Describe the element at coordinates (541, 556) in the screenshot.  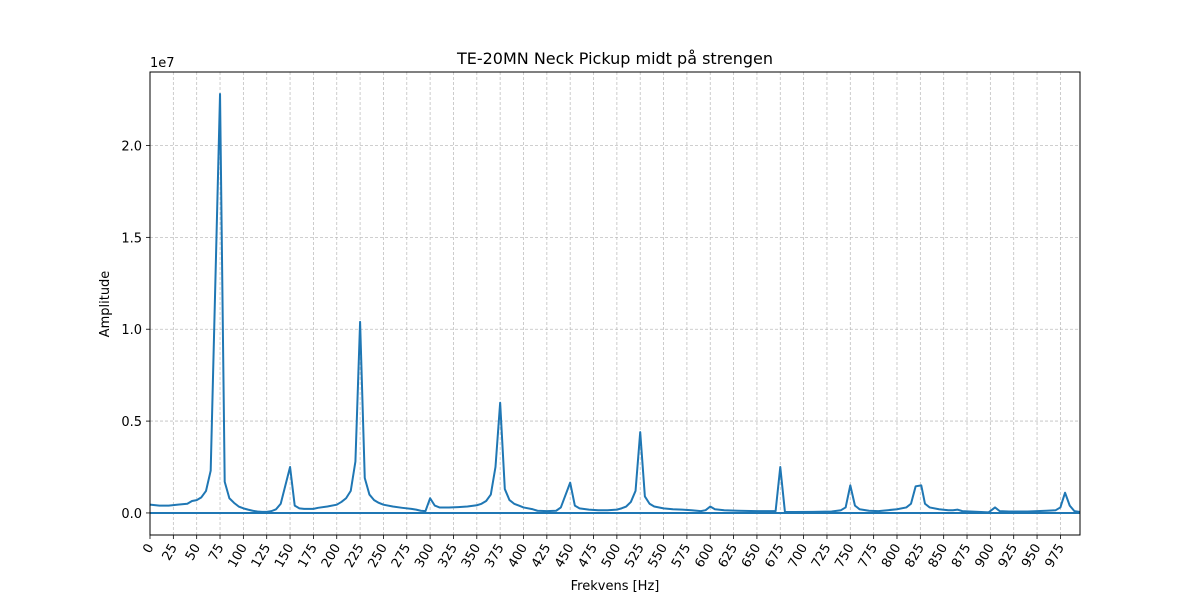
I see `x-tick-label: 425` at that location.